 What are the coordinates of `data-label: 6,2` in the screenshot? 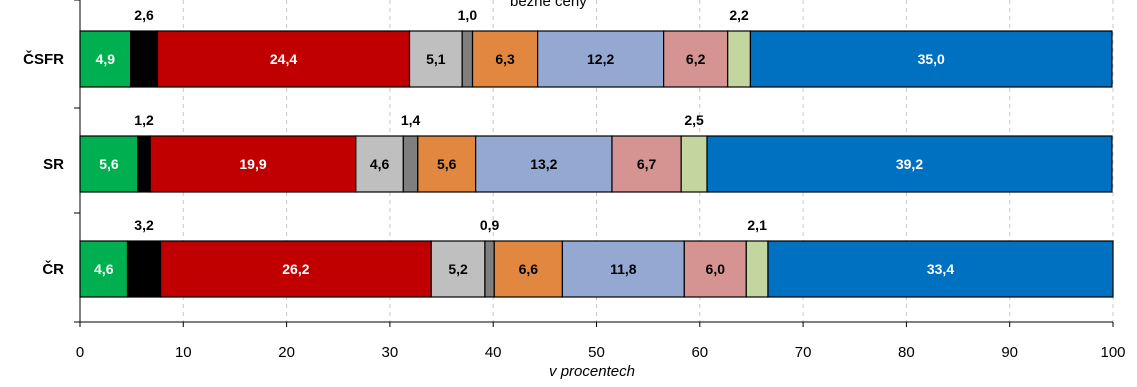 It's located at (696, 59).